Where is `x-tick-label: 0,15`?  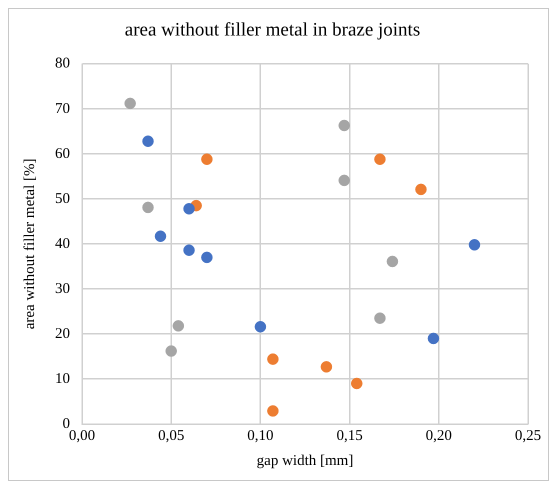 x-tick-label: 0,15 is located at coordinates (349, 436).